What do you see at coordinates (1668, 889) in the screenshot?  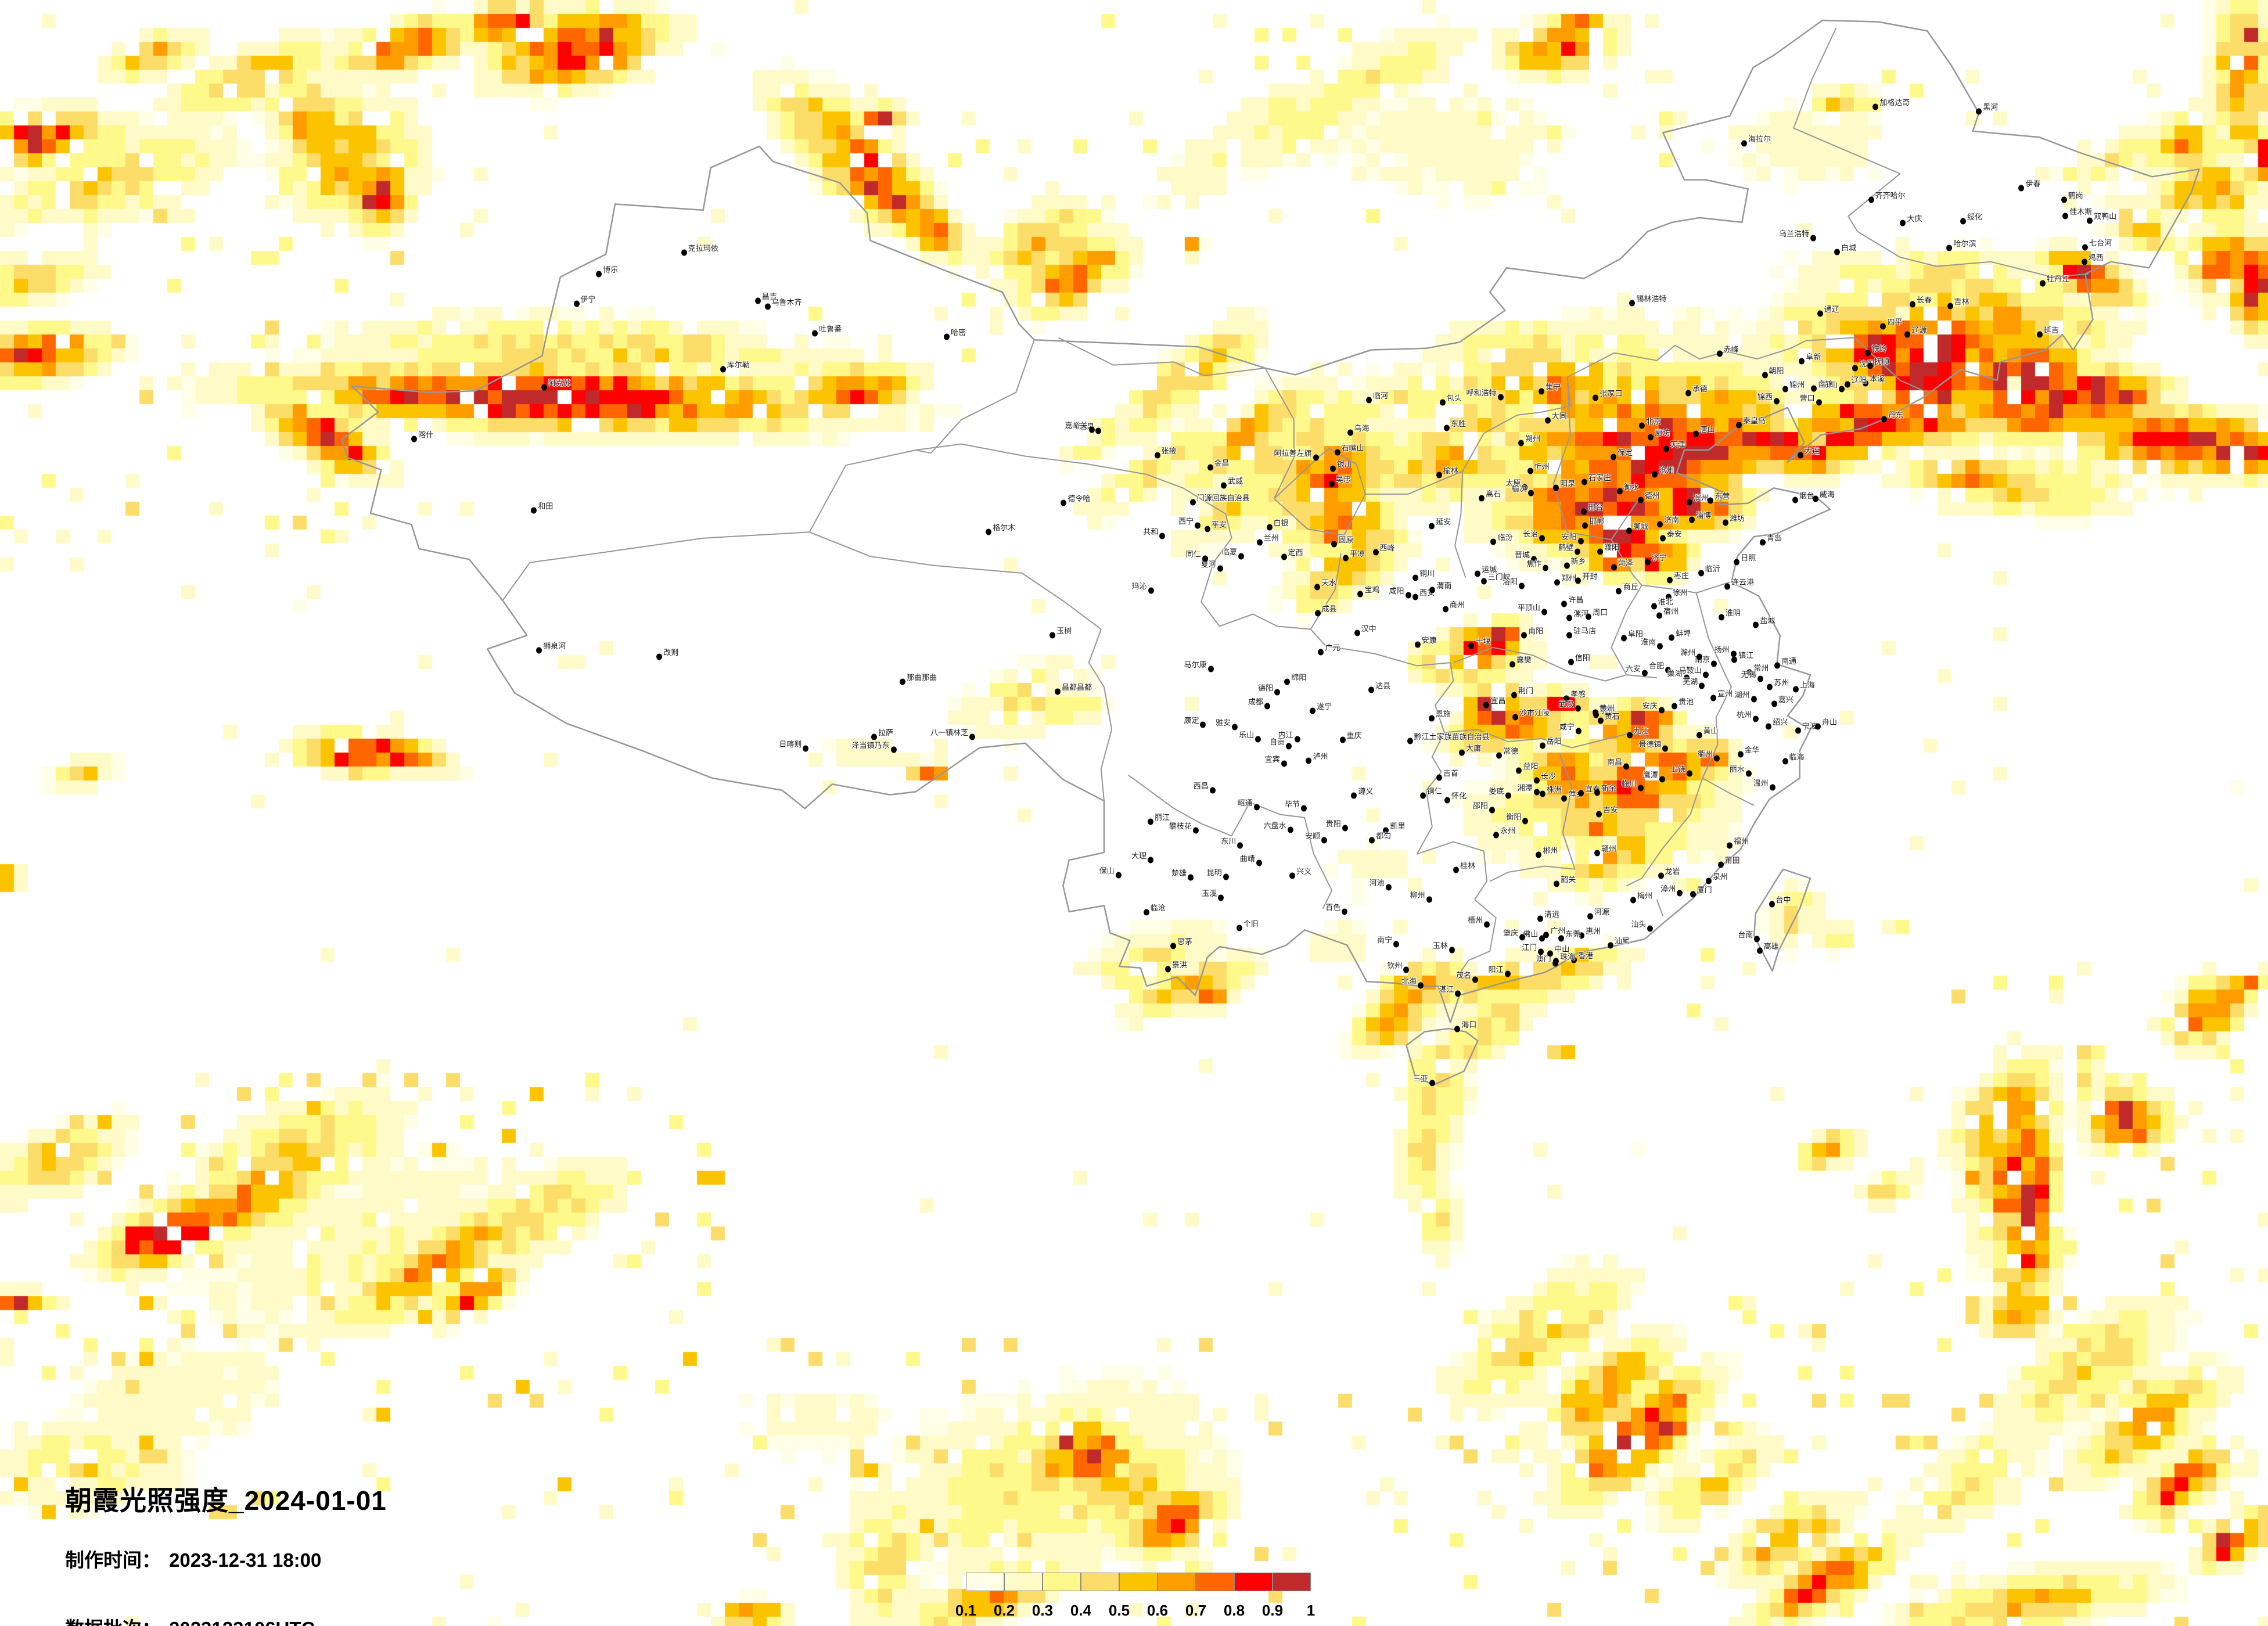 I see `city-label: 漳州` at bounding box center [1668, 889].